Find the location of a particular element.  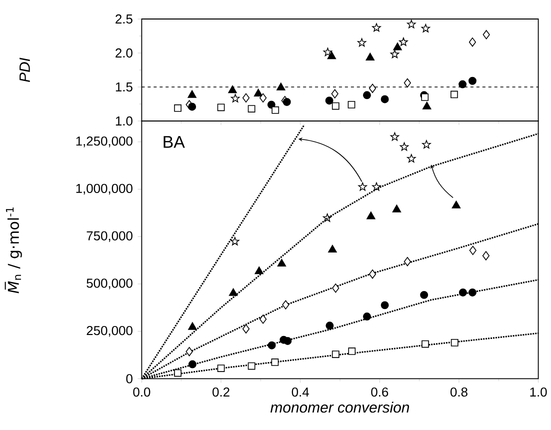

x-axis-title: monomer conversion is located at coordinates (340, 407).